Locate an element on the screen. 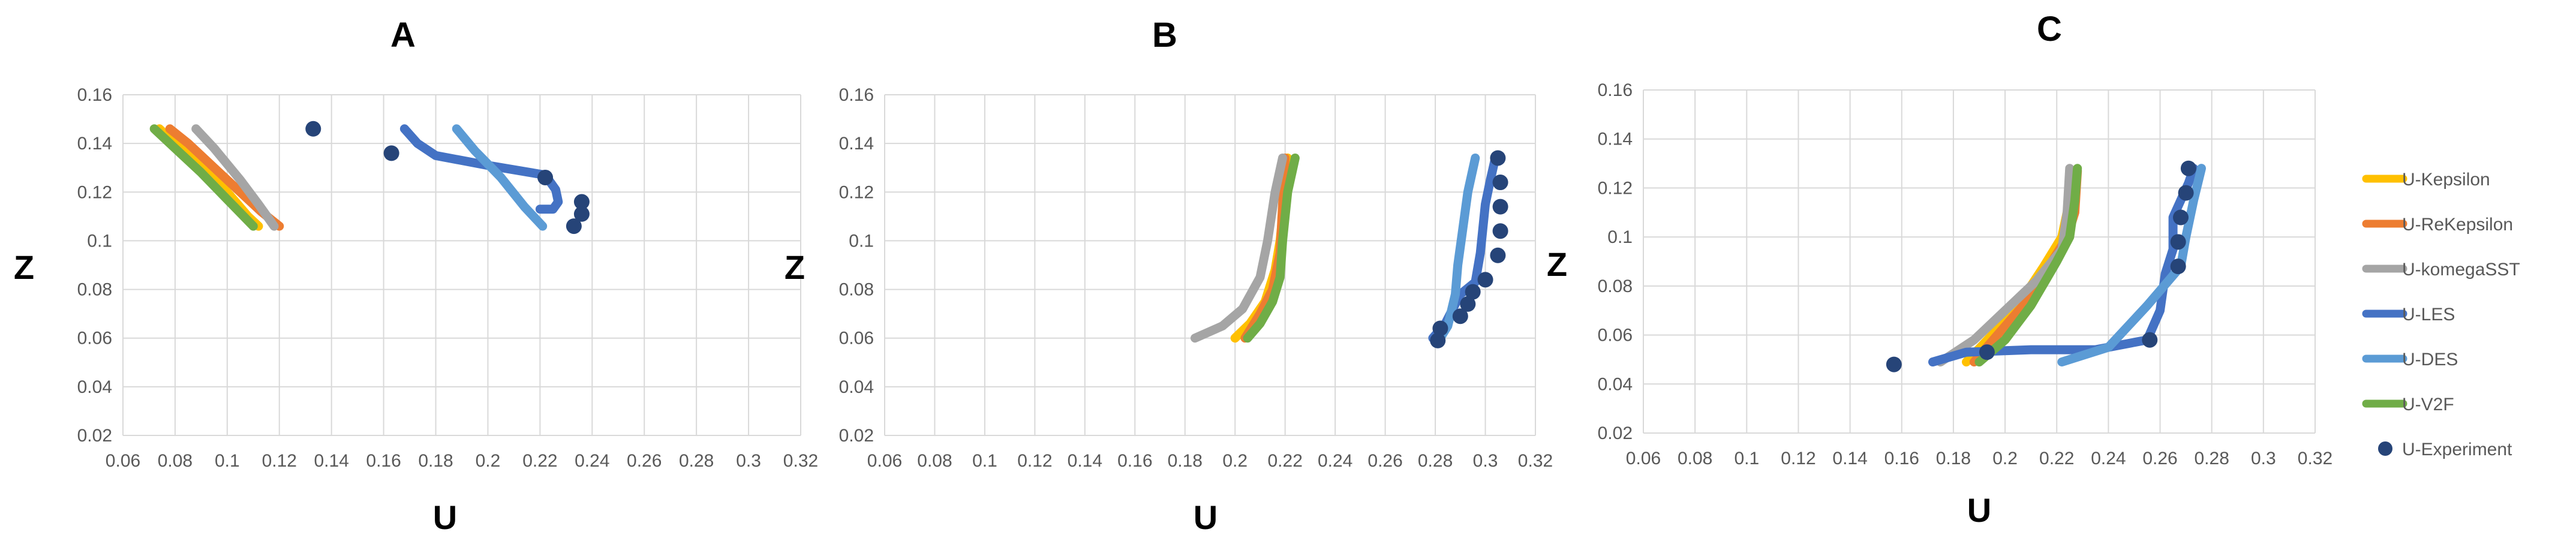 The image size is (2576, 541). series-line-u-les is located at coordinates (481, 169).